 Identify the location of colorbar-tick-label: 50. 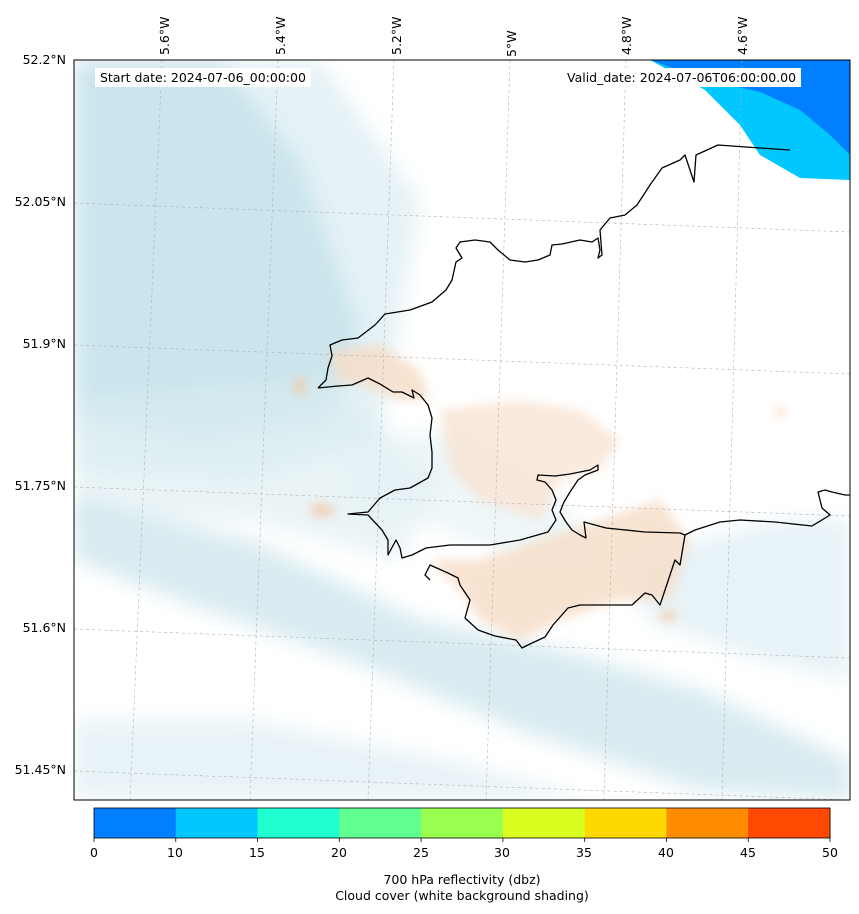
(830, 852).